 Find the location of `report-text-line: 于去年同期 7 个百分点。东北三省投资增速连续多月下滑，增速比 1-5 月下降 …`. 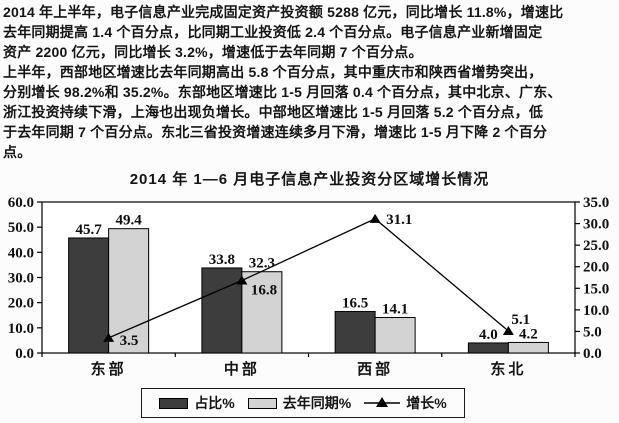

report-text-line: 于去年同期 7 个百分点。东北三省投资增速连续多月下滑，增速比 1-5 月下降 … is located at coordinates (275, 132).